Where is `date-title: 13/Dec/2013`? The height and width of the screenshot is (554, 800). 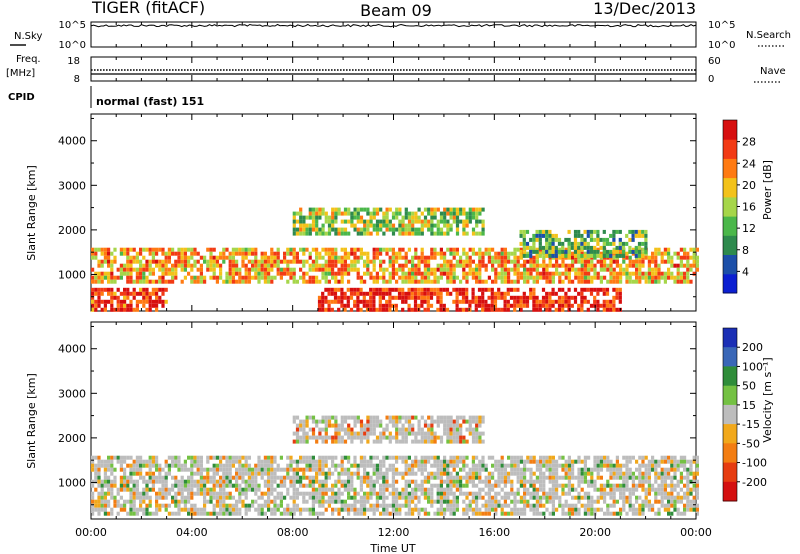
date-title: 13/Dec/2013 is located at coordinates (644, 9).